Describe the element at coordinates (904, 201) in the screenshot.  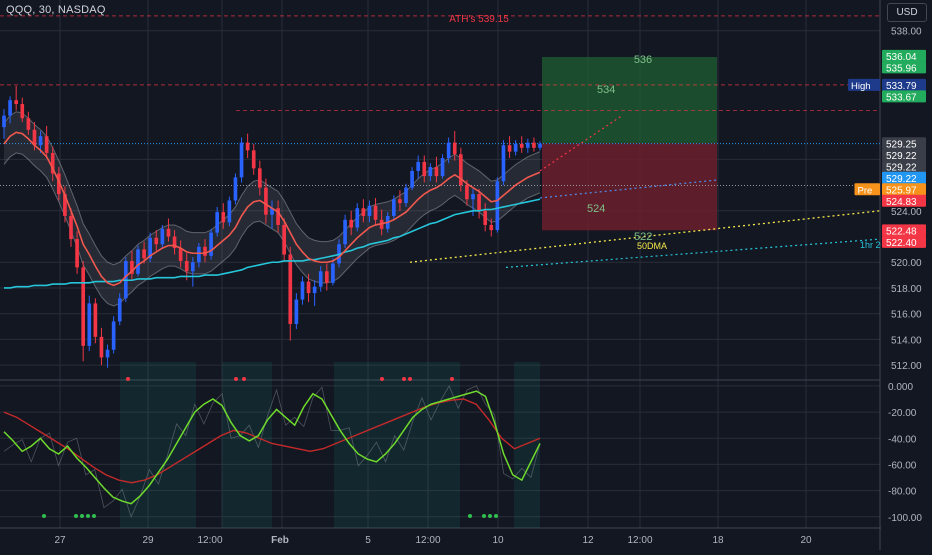
I see `price-tag-9: 524.83` at that location.